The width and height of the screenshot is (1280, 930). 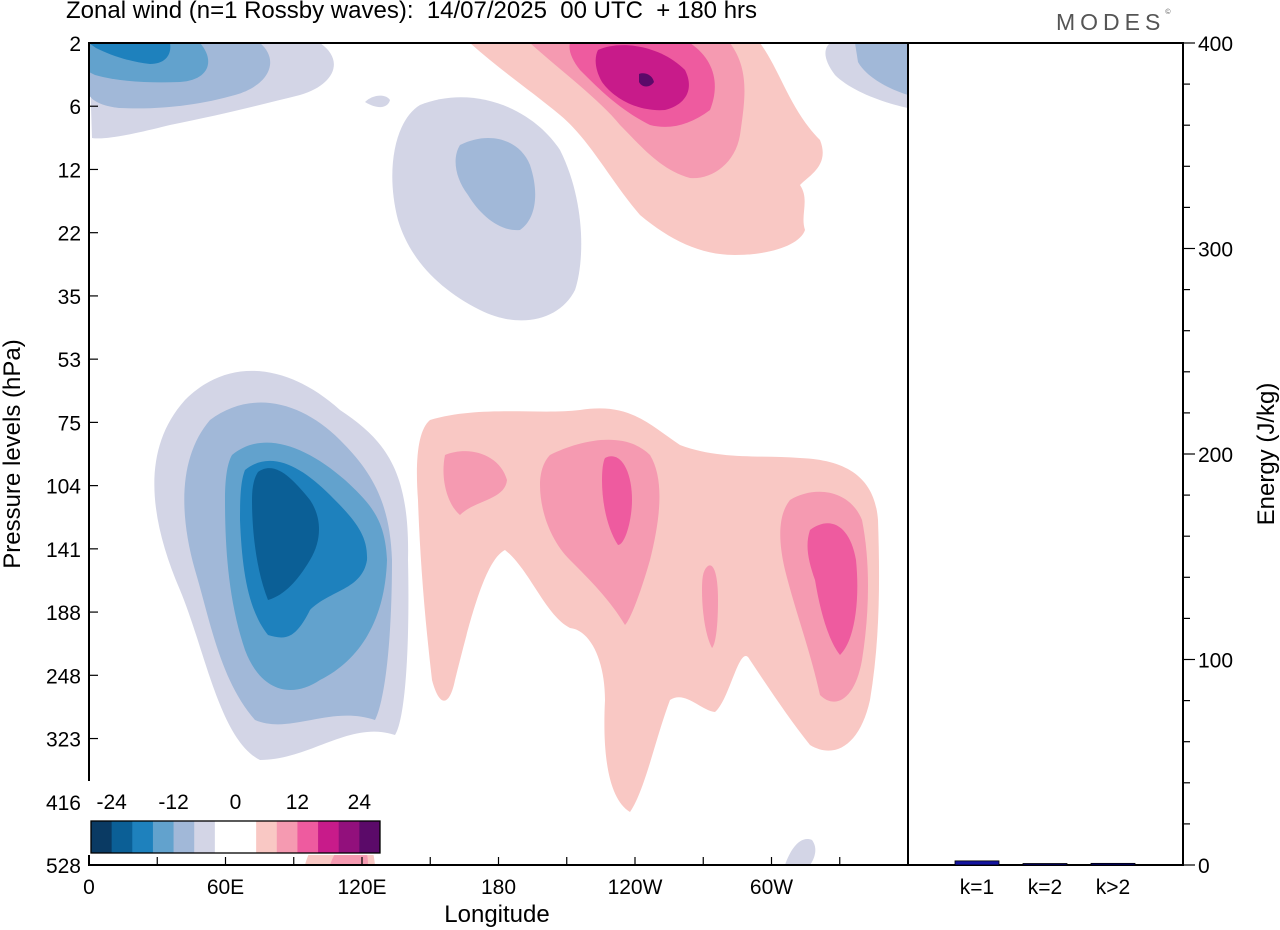 What do you see at coordinates (69, 234) in the screenshot?
I see `y-tick-label: 22` at bounding box center [69, 234].